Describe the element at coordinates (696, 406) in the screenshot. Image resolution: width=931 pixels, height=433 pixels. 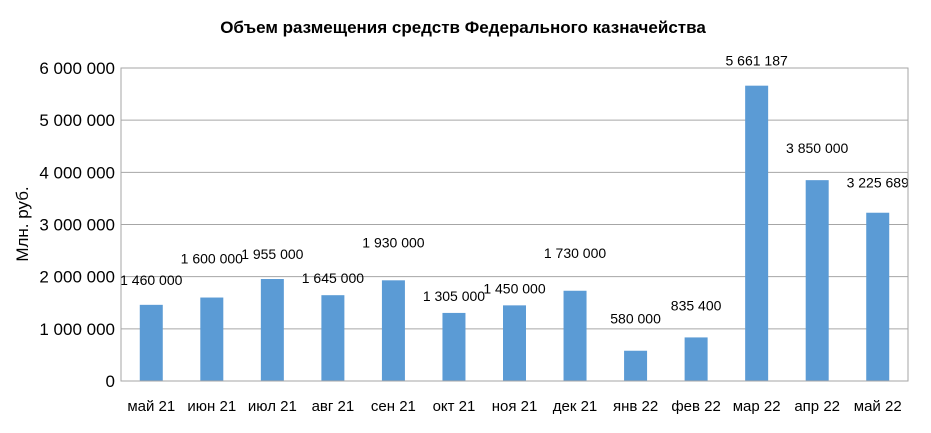
I see `x-tick-label: фев 22` at that location.